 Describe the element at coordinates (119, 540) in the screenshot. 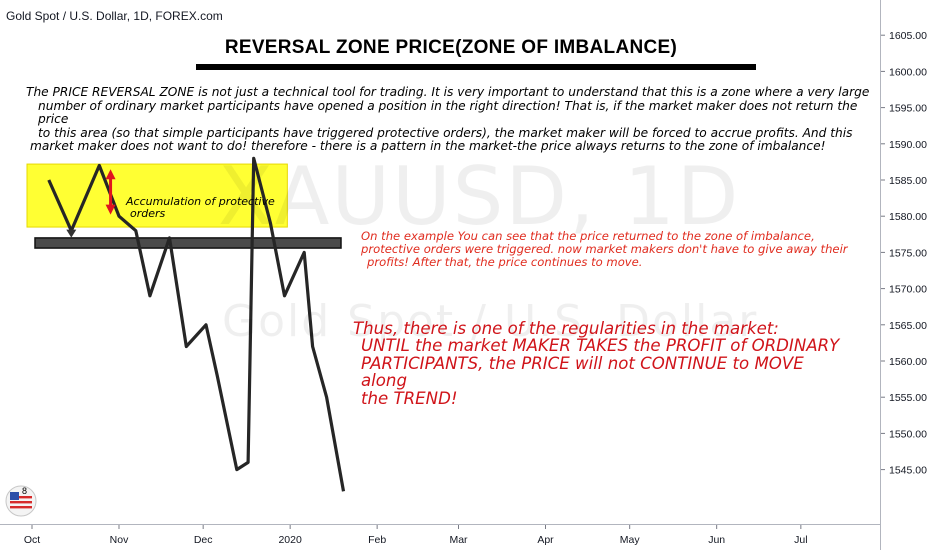

I see `time-tick-label: Nov` at that location.